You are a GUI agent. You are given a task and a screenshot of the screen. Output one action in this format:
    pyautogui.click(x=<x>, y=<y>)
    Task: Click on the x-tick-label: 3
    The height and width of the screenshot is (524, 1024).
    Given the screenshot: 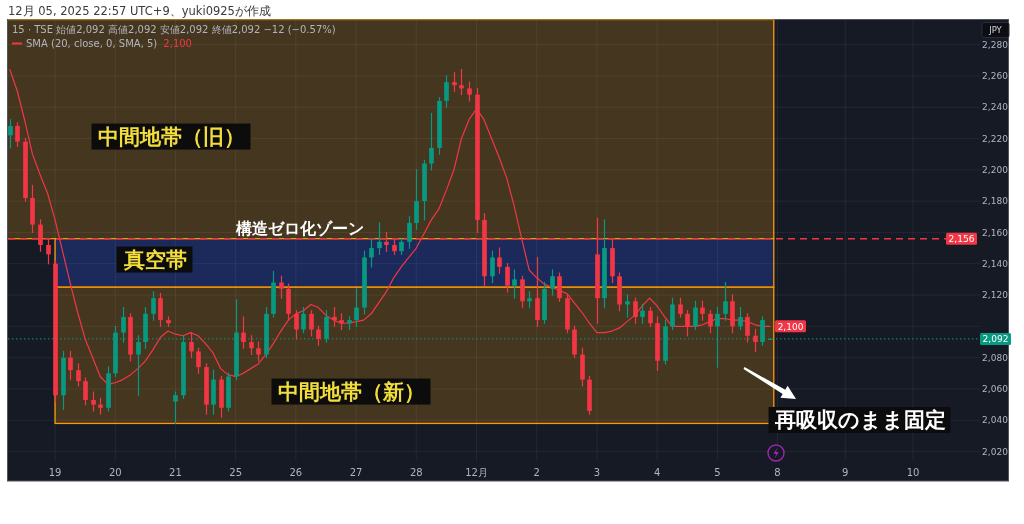 What is the action you would take?
    pyautogui.click(x=597, y=472)
    